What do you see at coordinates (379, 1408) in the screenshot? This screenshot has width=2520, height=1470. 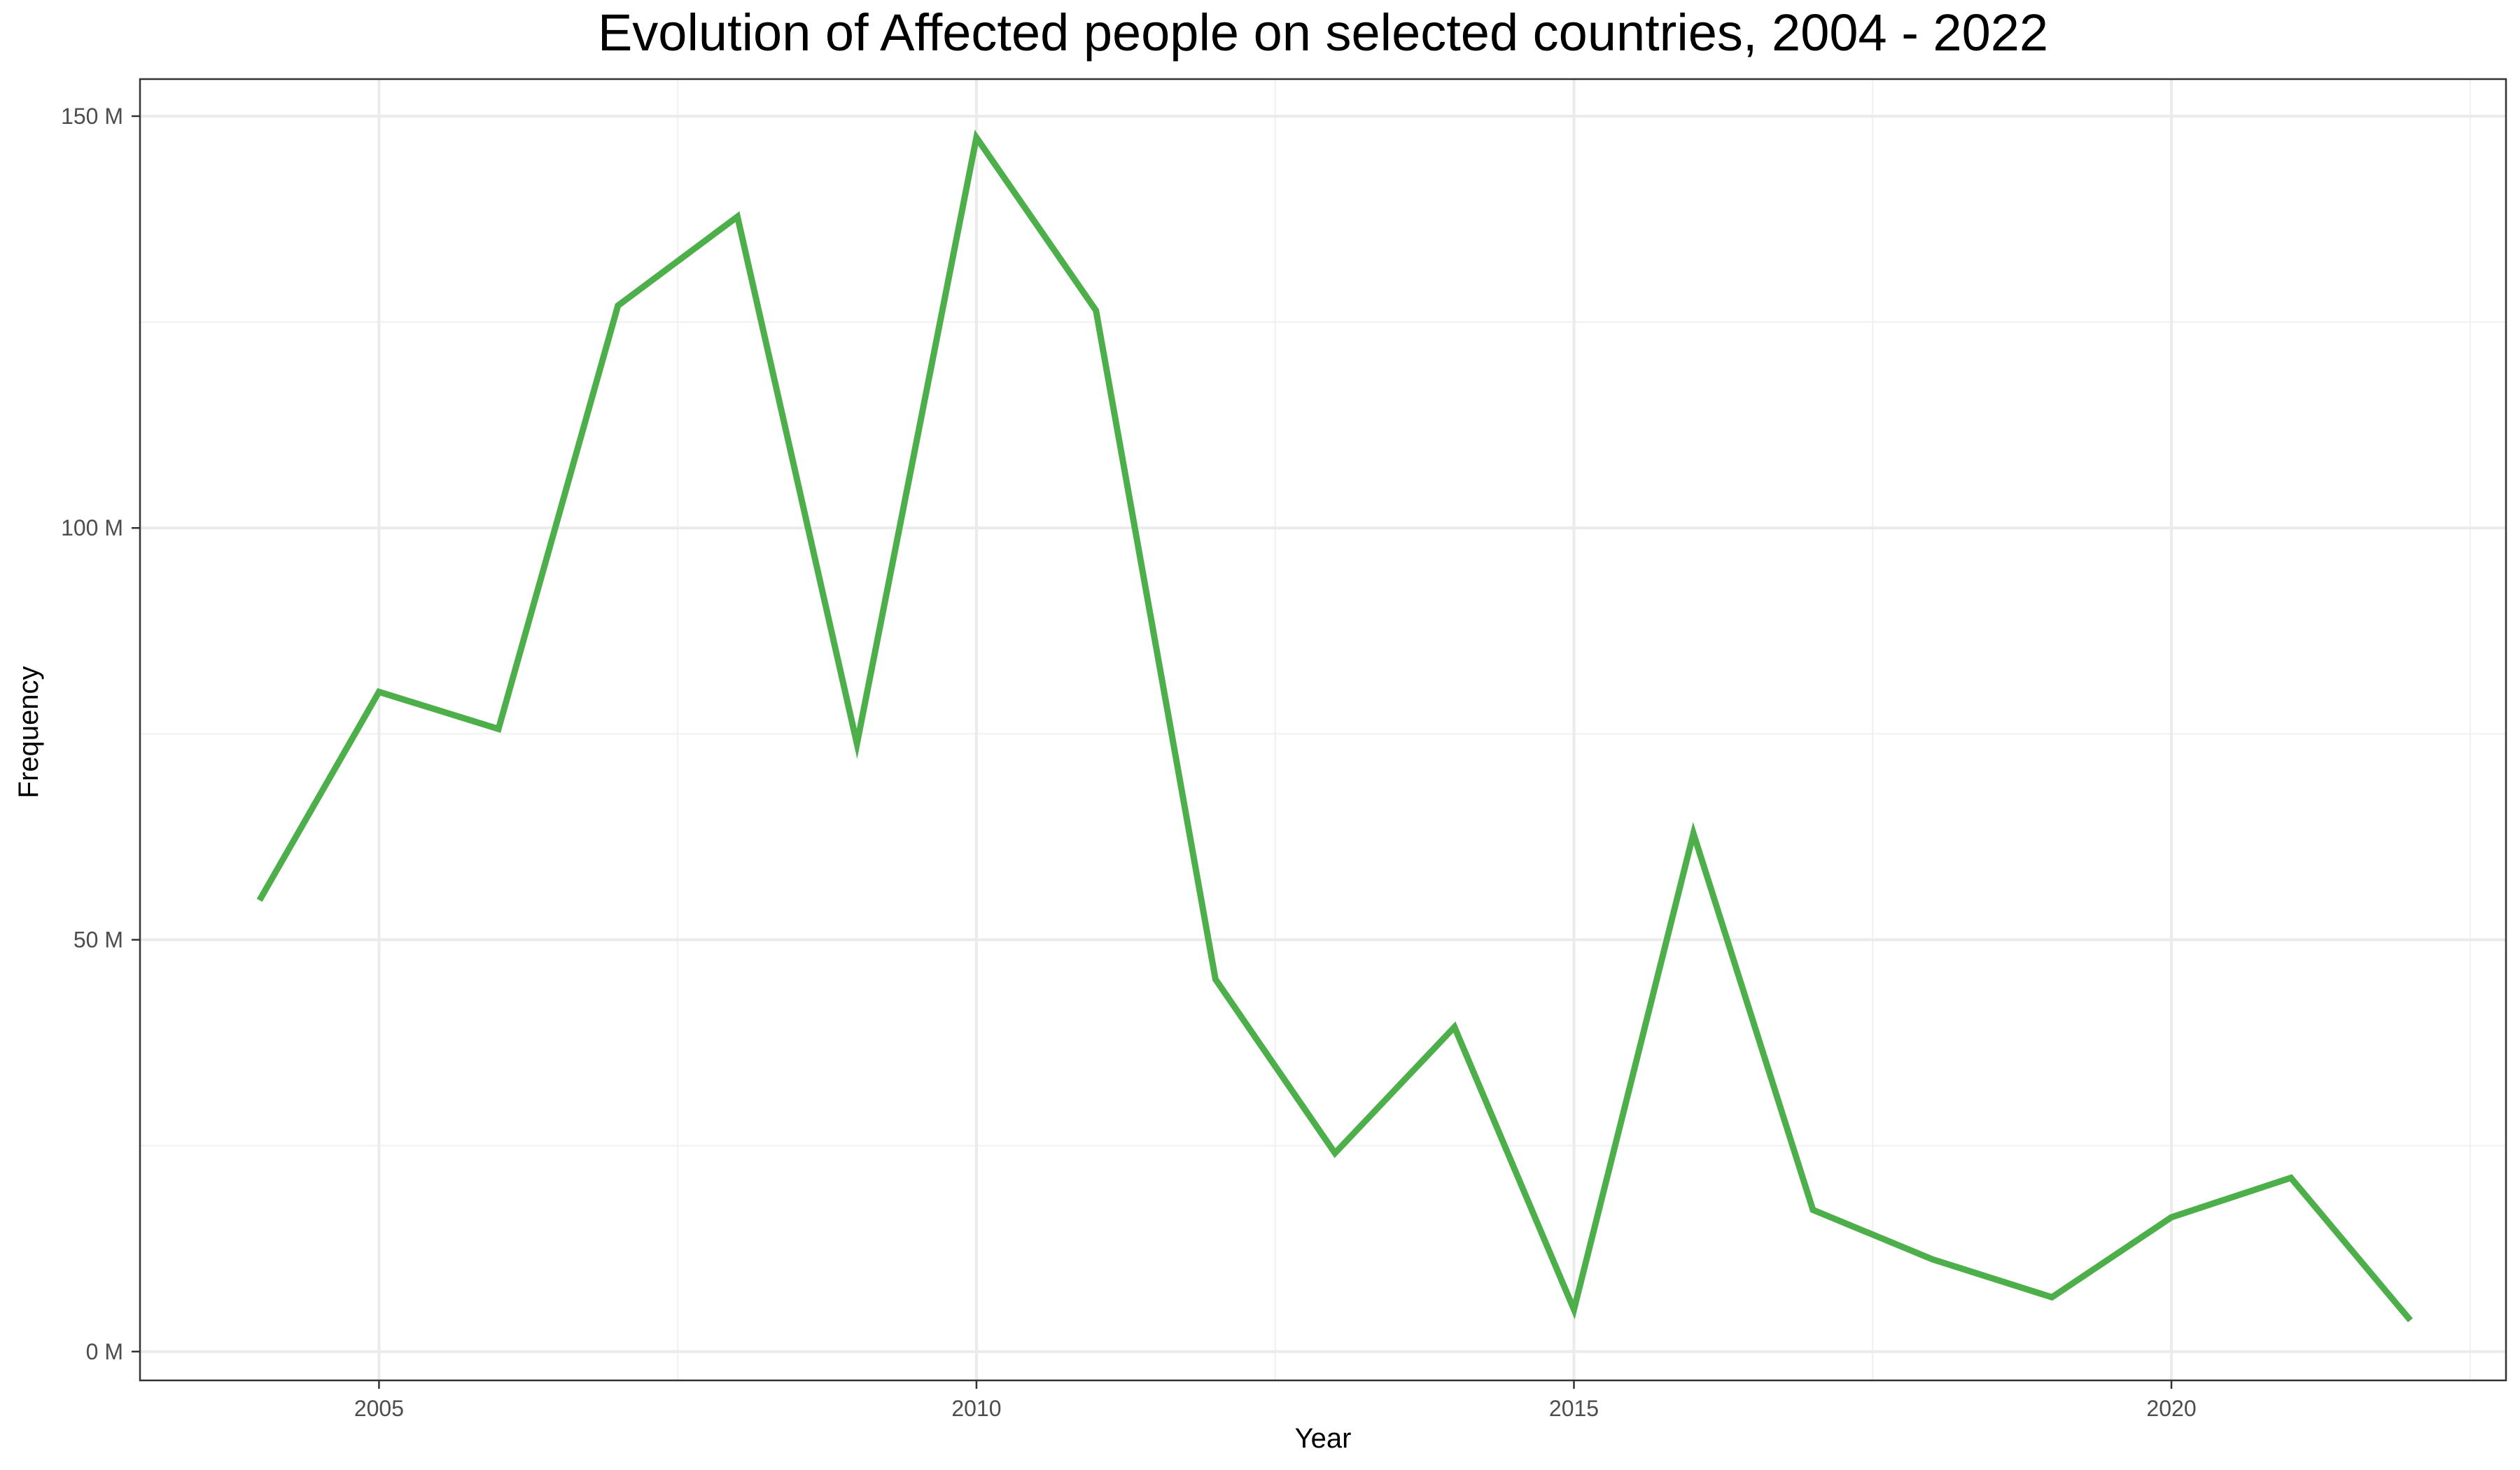 I see `x-tick-label: 2005` at bounding box center [379, 1408].